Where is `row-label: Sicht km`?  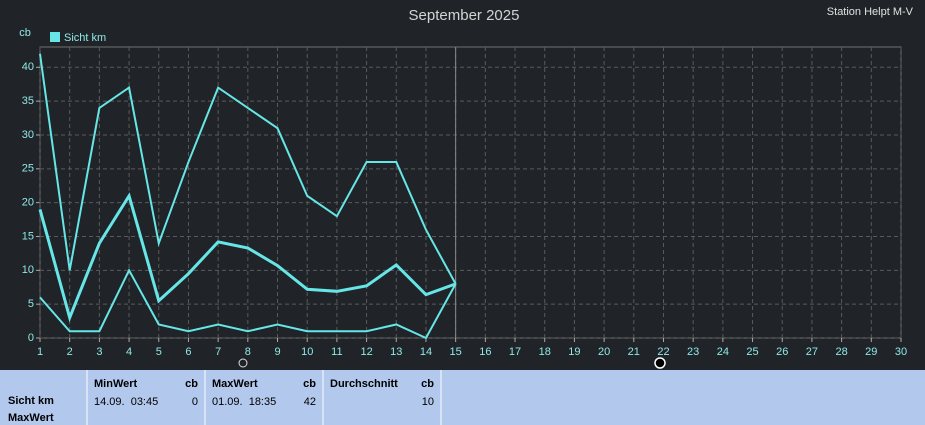 row-label: Sicht km is located at coordinates (31, 401).